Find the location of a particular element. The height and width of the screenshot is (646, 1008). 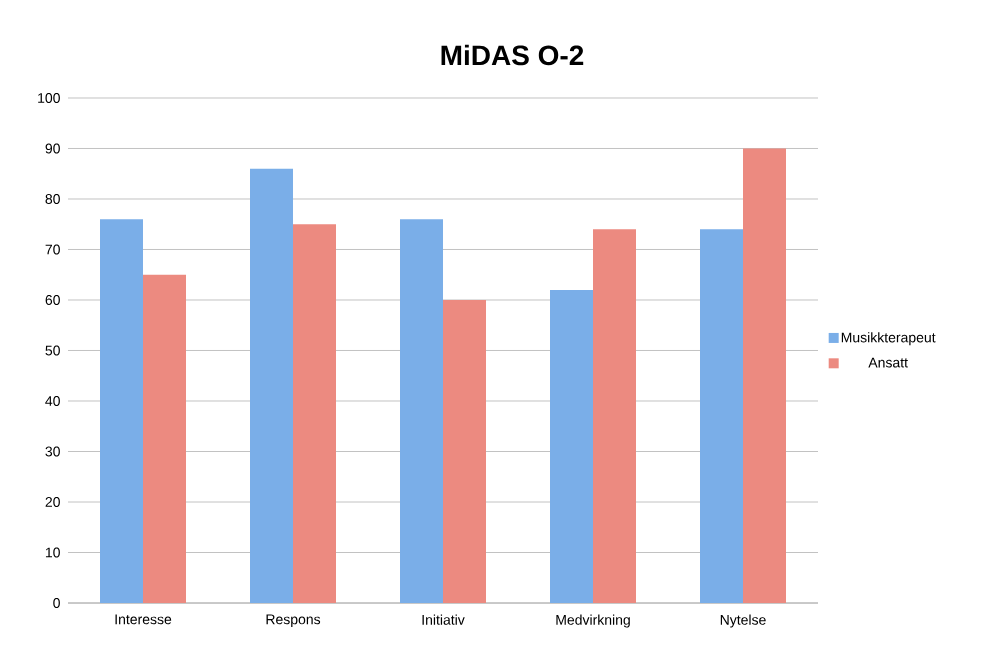

y-tick-label: 70 is located at coordinates (52, 249).